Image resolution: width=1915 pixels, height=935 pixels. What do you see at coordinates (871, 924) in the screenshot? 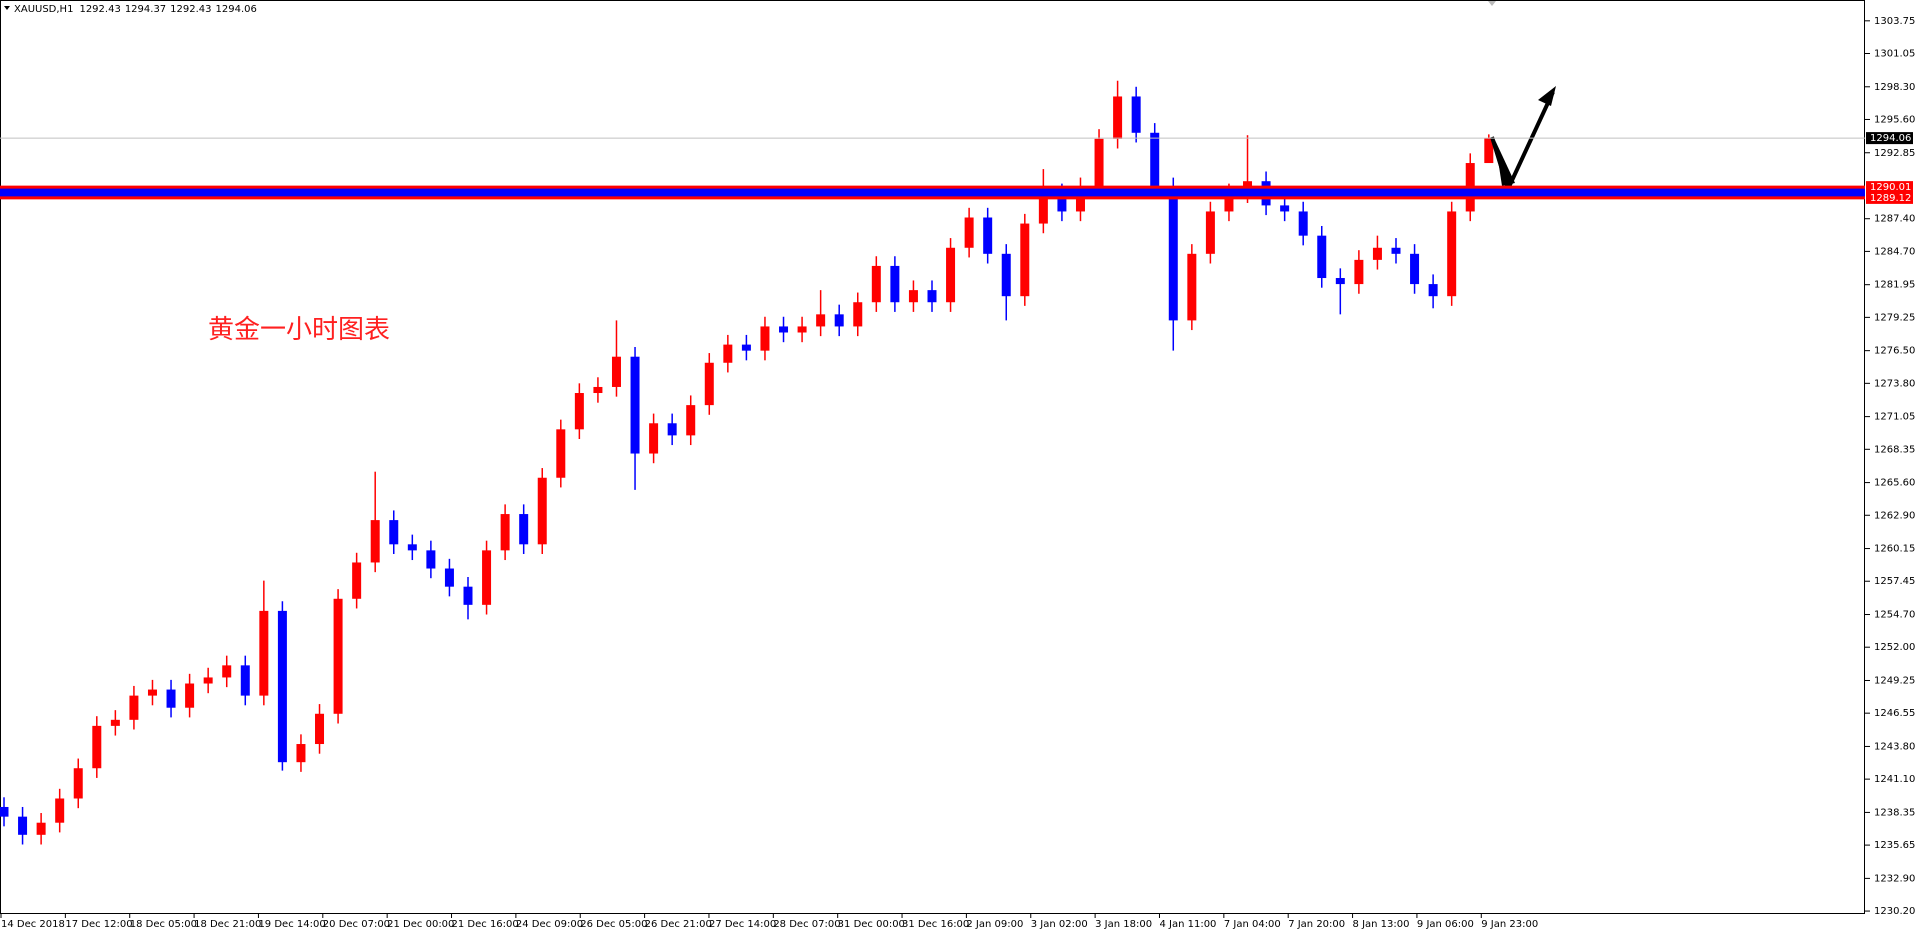
I see `x-tick-label: 31 Dec 00:00` at bounding box center [871, 924].